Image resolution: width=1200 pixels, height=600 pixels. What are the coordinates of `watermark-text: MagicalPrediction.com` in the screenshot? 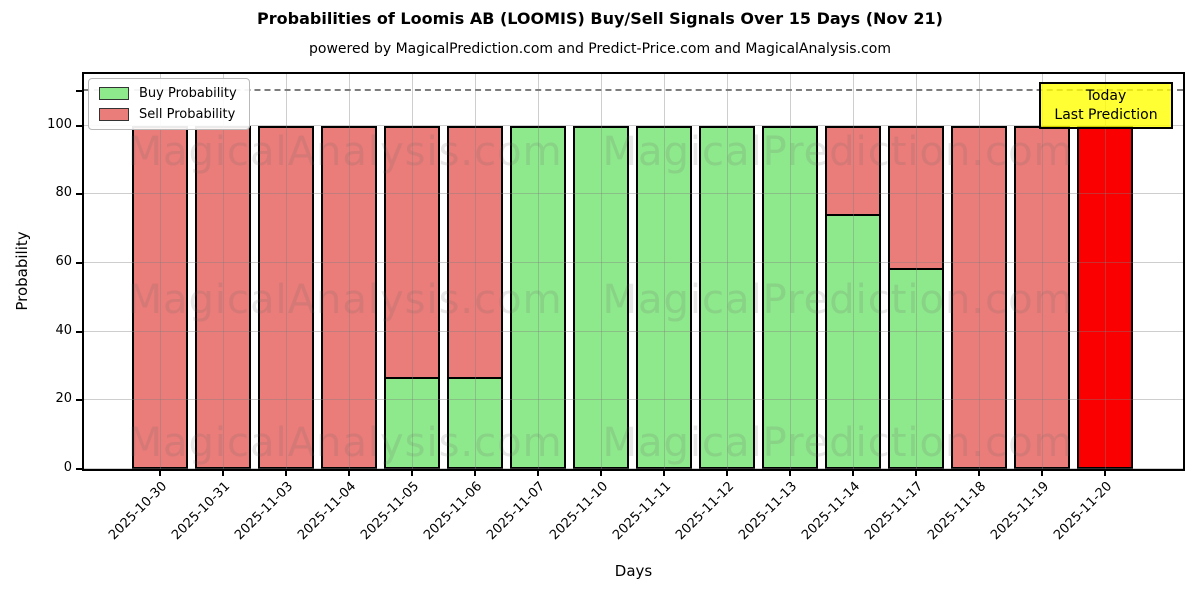 It's located at (838, 443).